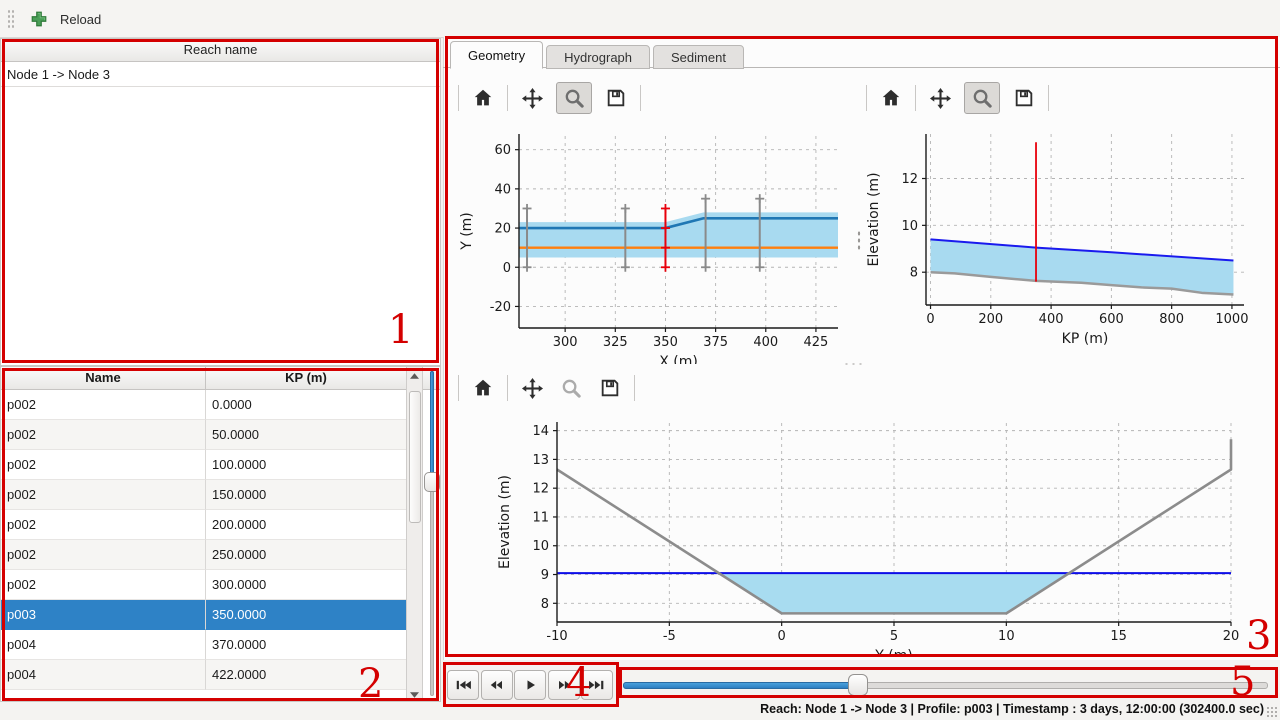  What do you see at coordinates (306, 377) in the screenshot?
I see `column-header-kp: KP (m)` at bounding box center [306, 377].